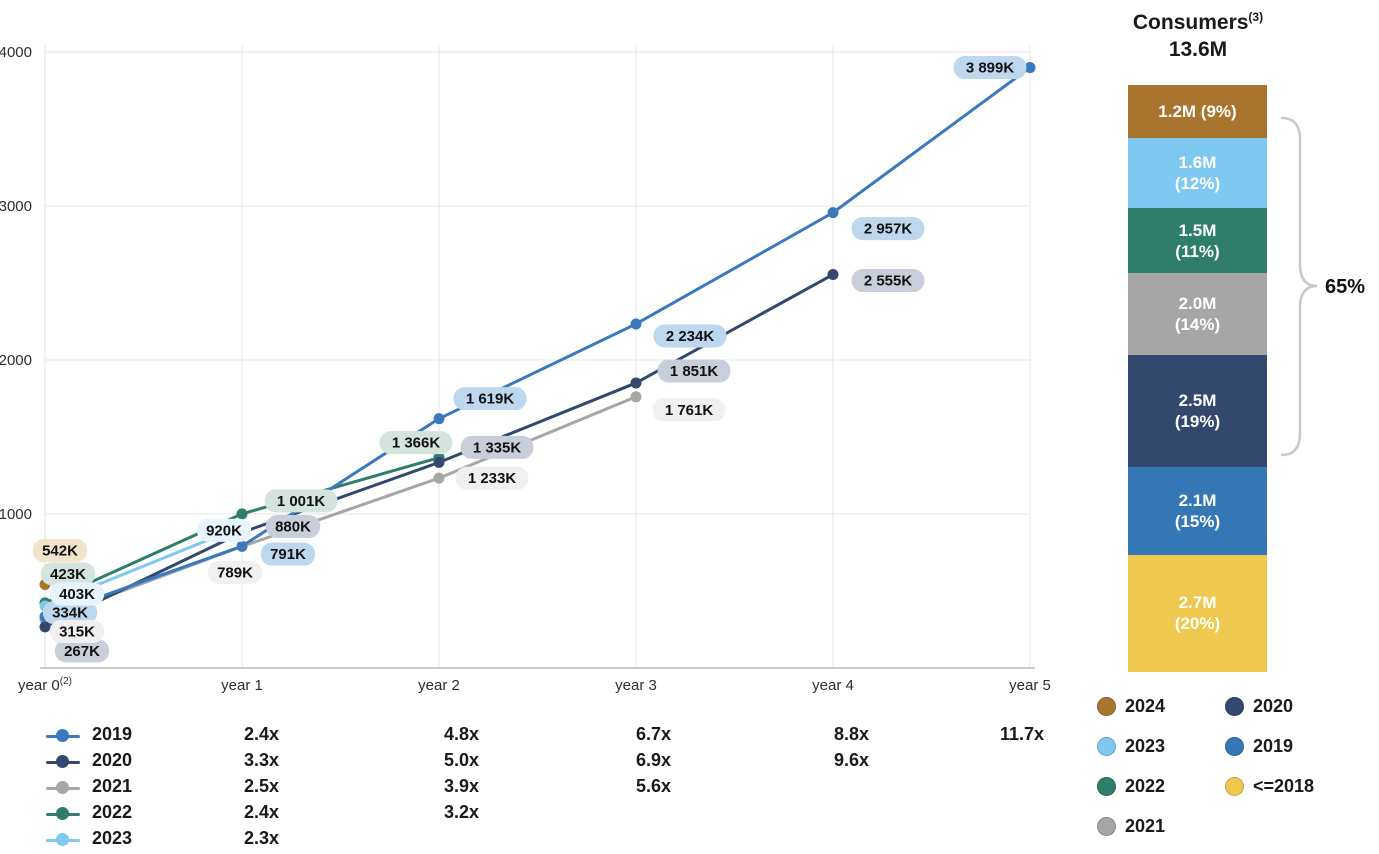 The image size is (1379, 854). I want to click on consumers-title-line: Consumers(3), so click(1198, 20).